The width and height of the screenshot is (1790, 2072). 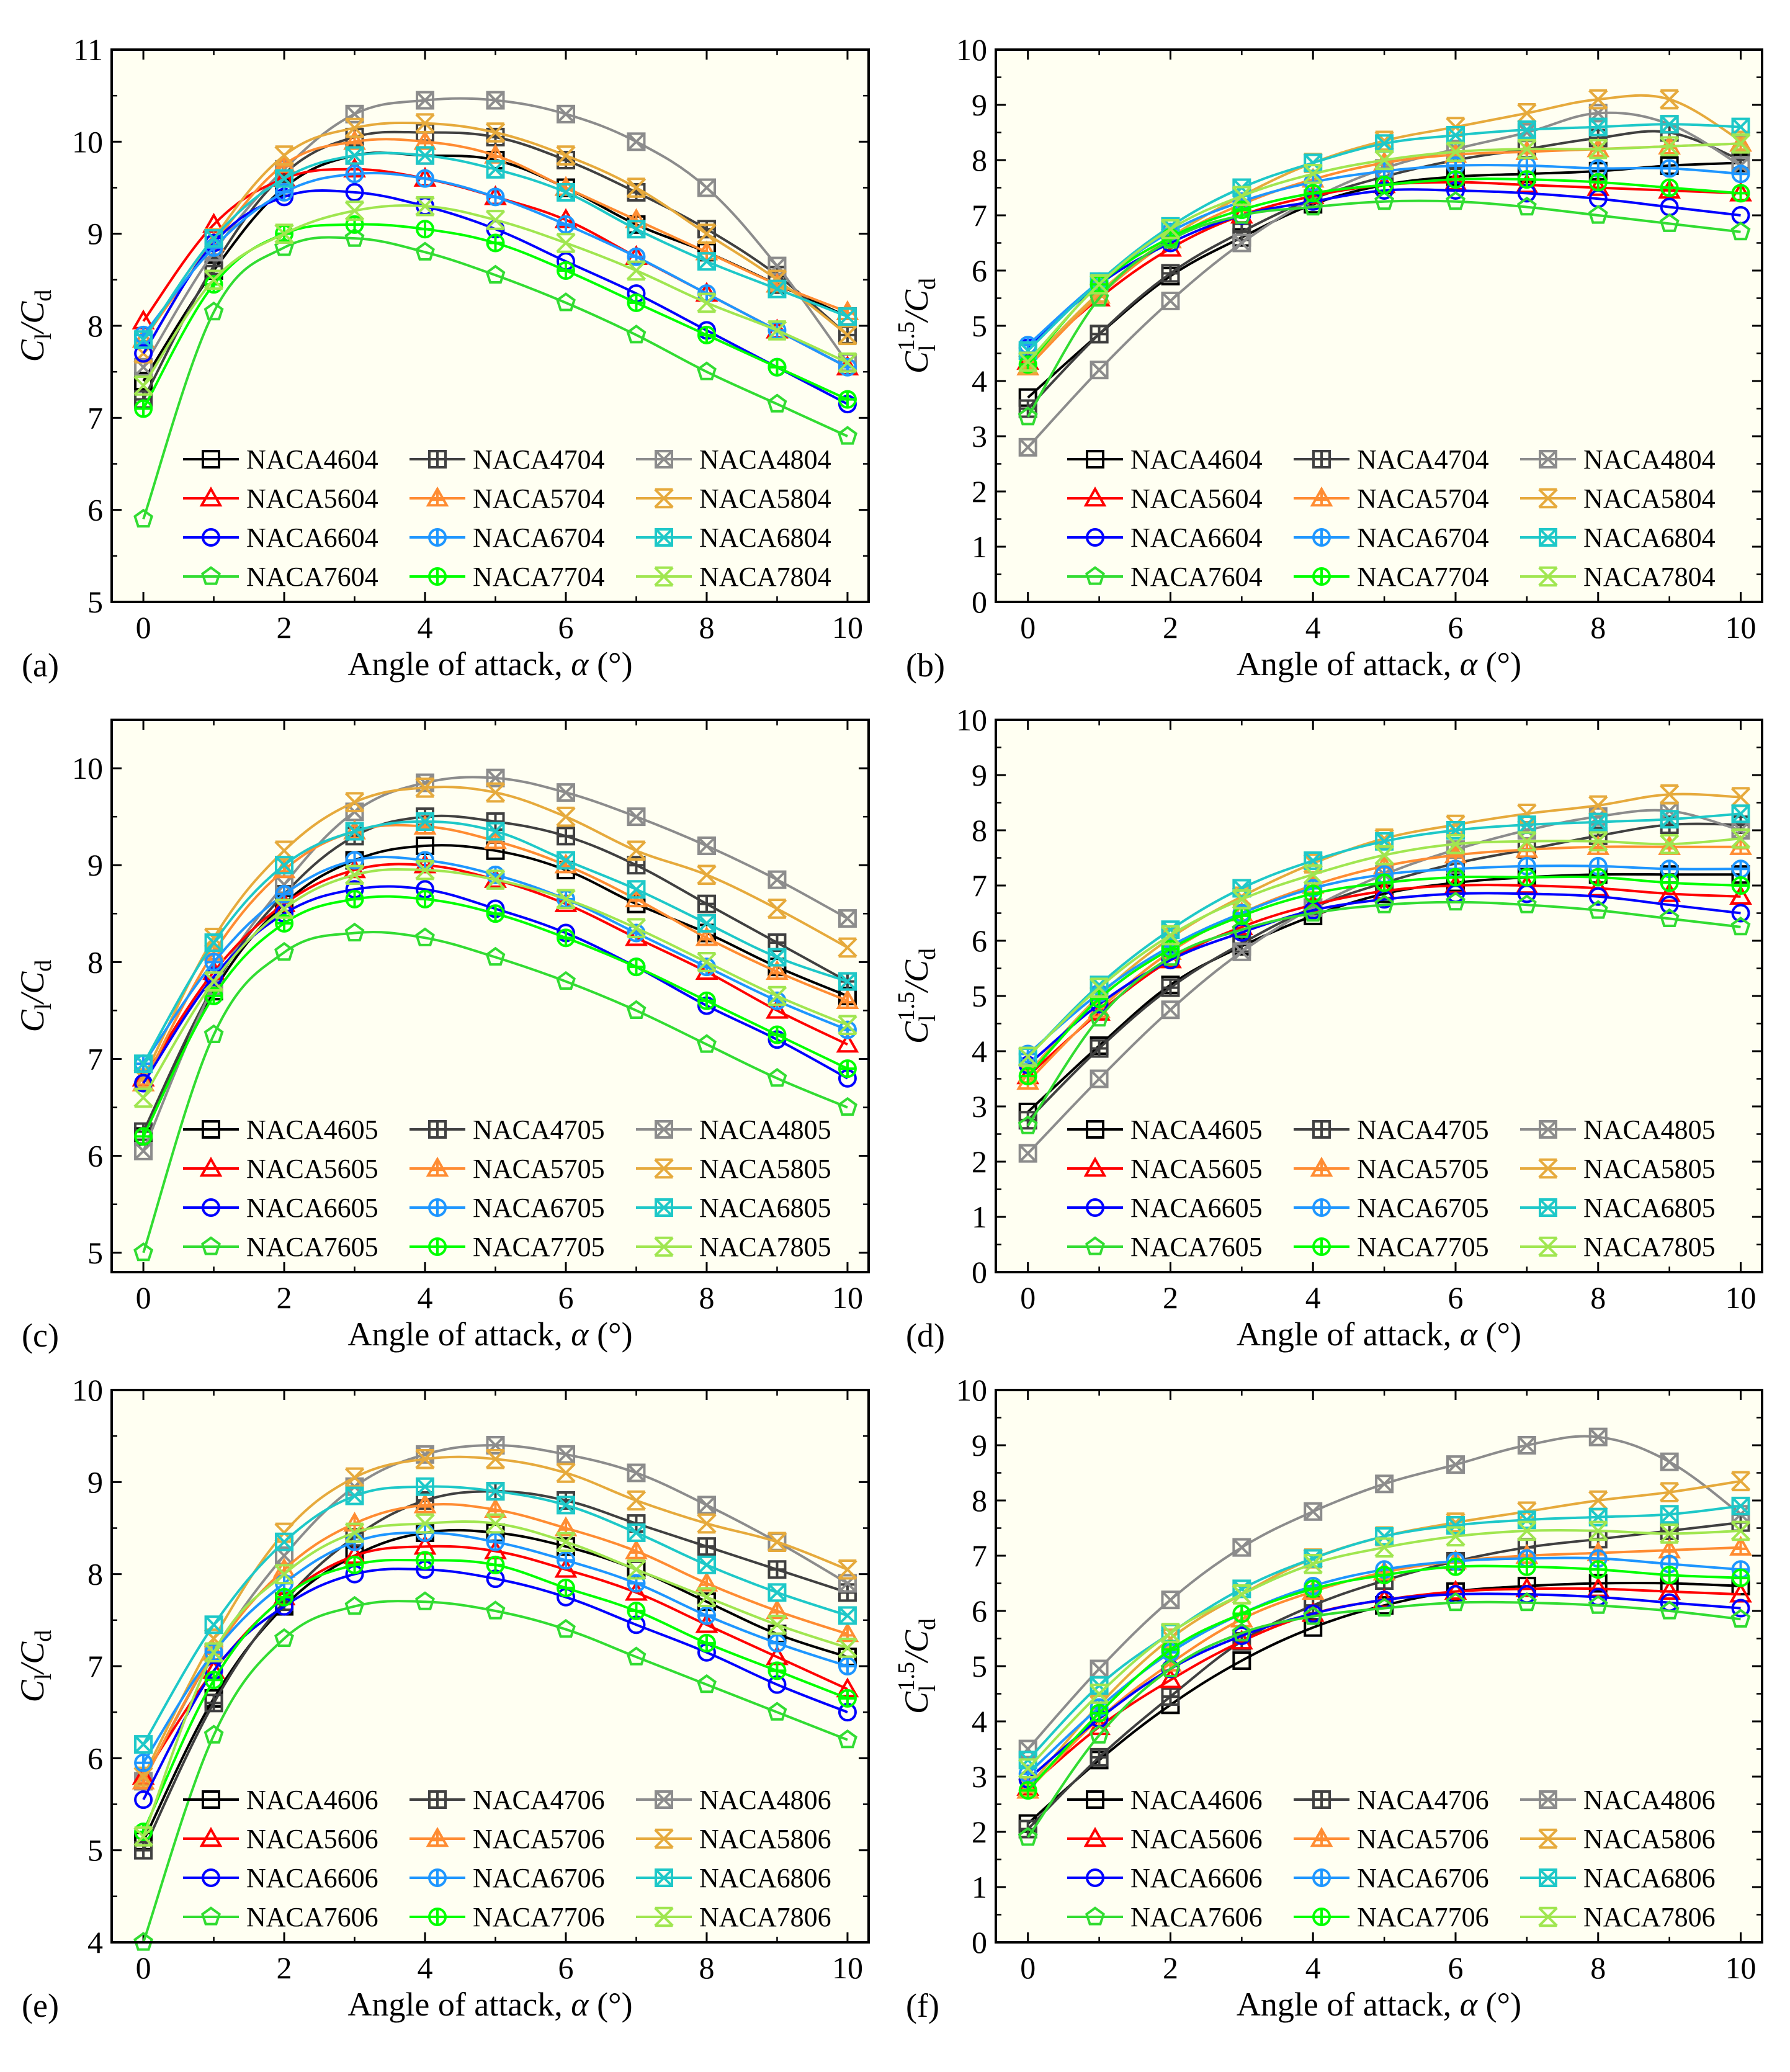 What do you see at coordinates (1618, 1208) in the screenshot?
I see `legend-entry: NACA6805` at bounding box center [1618, 1208].